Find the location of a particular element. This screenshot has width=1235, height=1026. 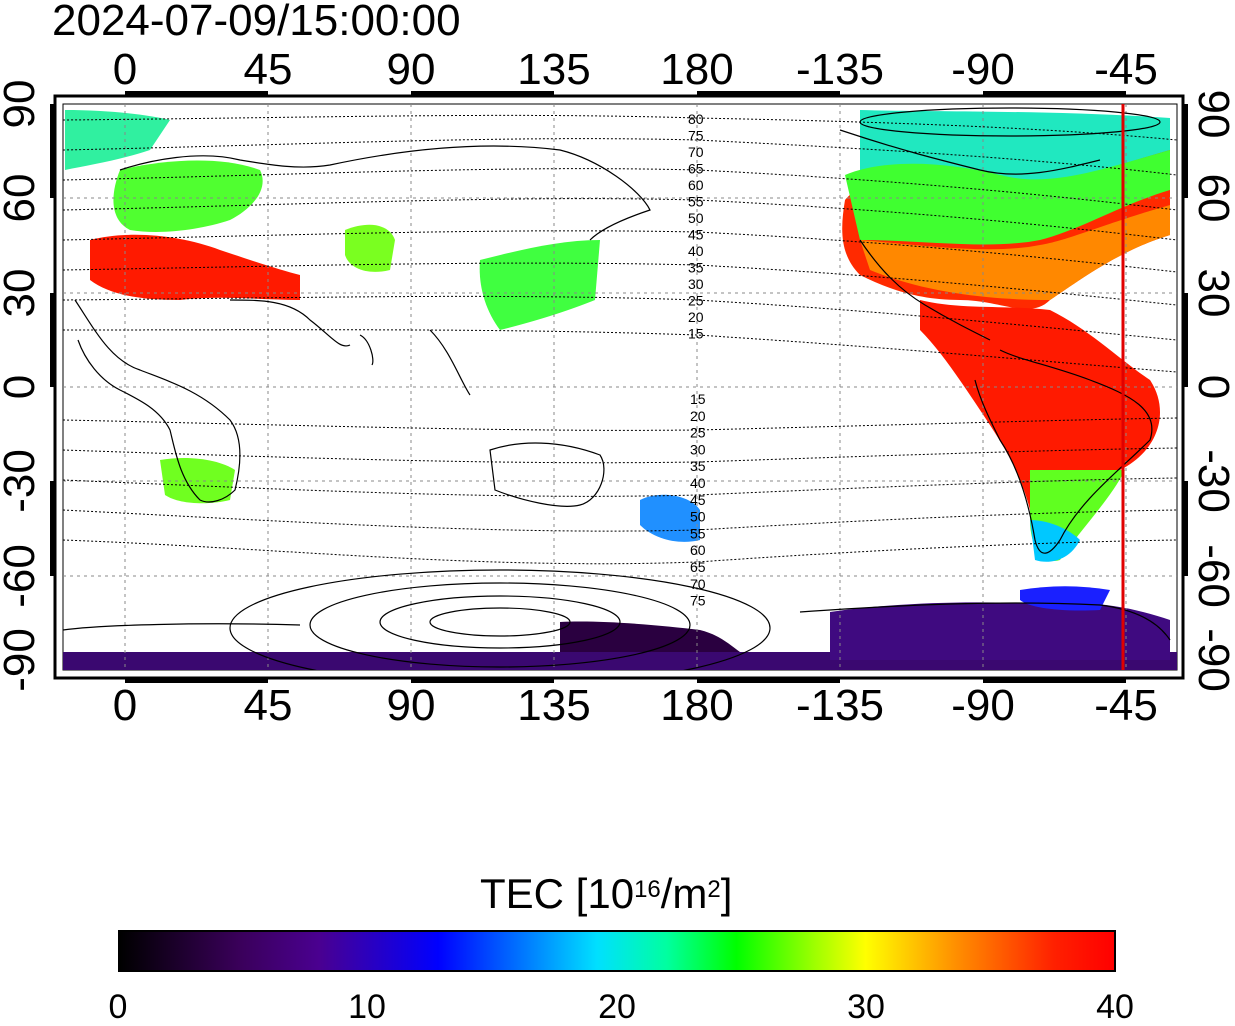

lat-tick-right: -60 is located at coordinates (1212, 576).